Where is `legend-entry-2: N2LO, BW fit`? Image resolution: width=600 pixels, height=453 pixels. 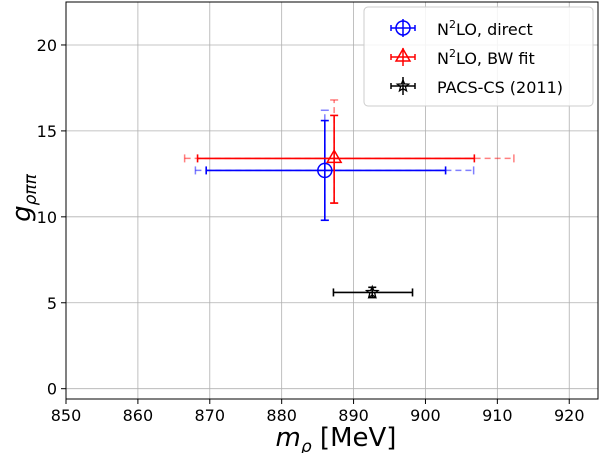 legend-entry-2: N2LO, BW fit is located at coordinates (486, 57).